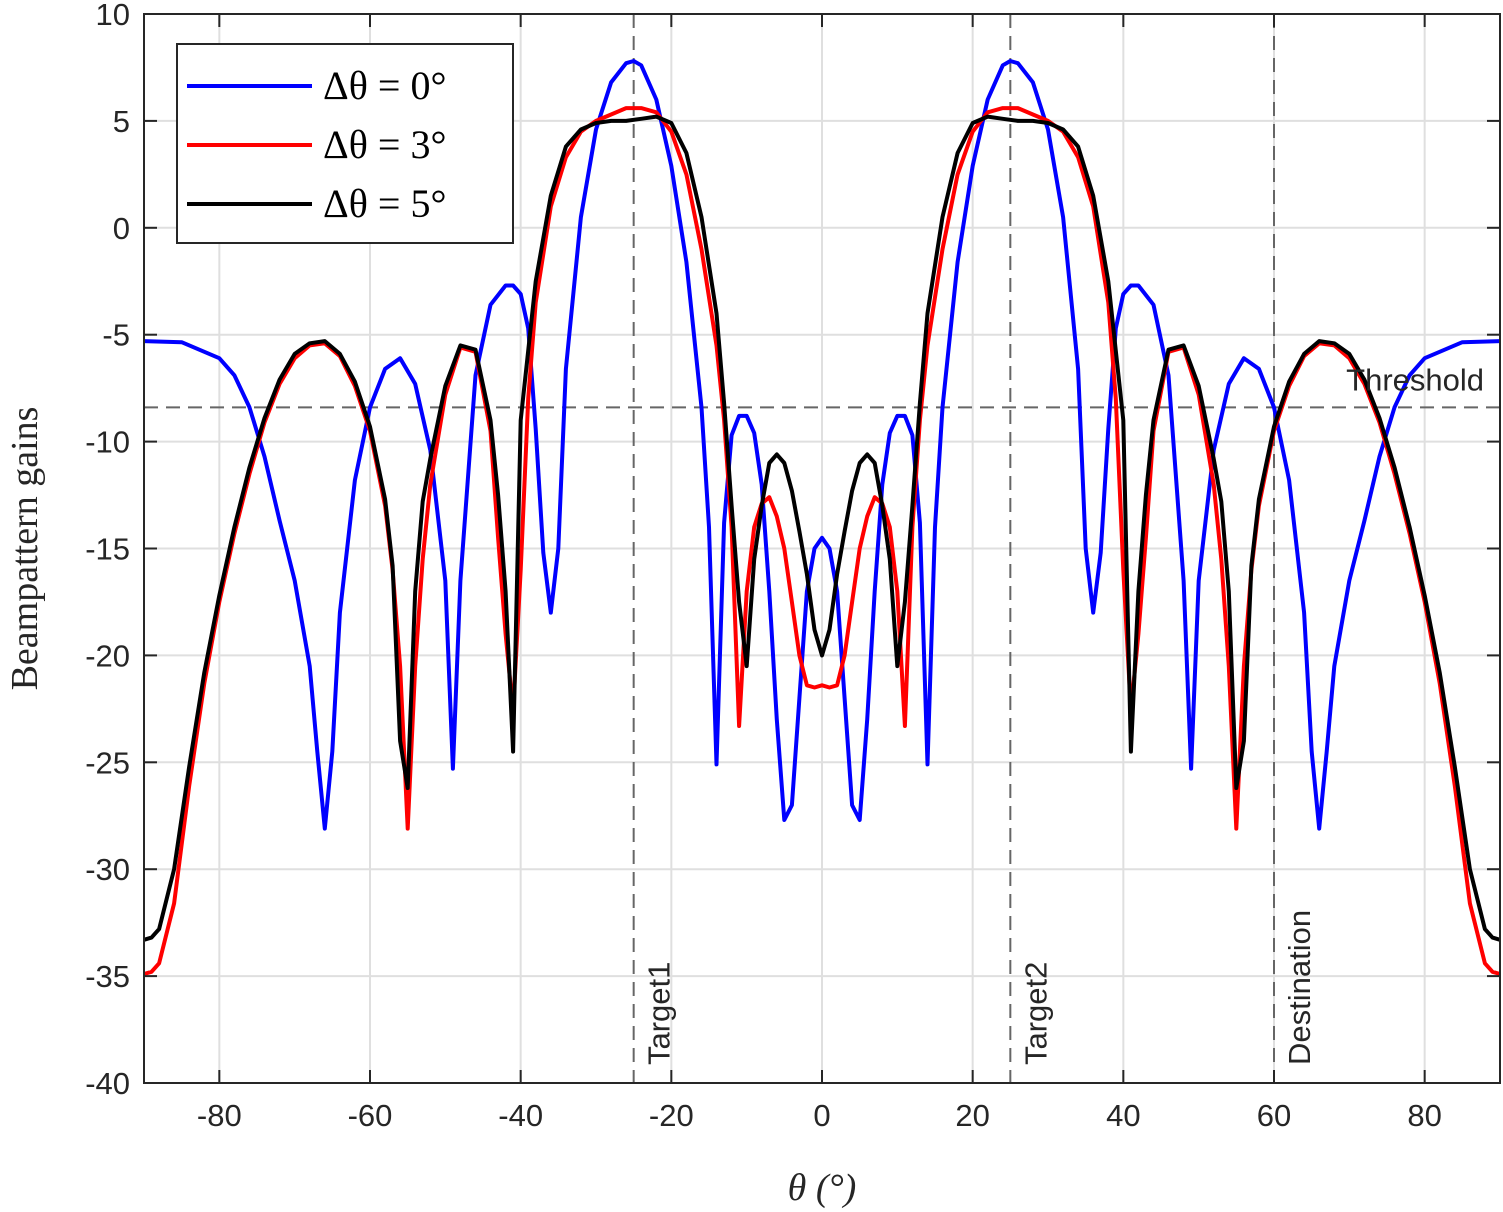  Describe the element at coordinates (121, 121) in the screenshot. I see `y-tick-label: 5` at that location.